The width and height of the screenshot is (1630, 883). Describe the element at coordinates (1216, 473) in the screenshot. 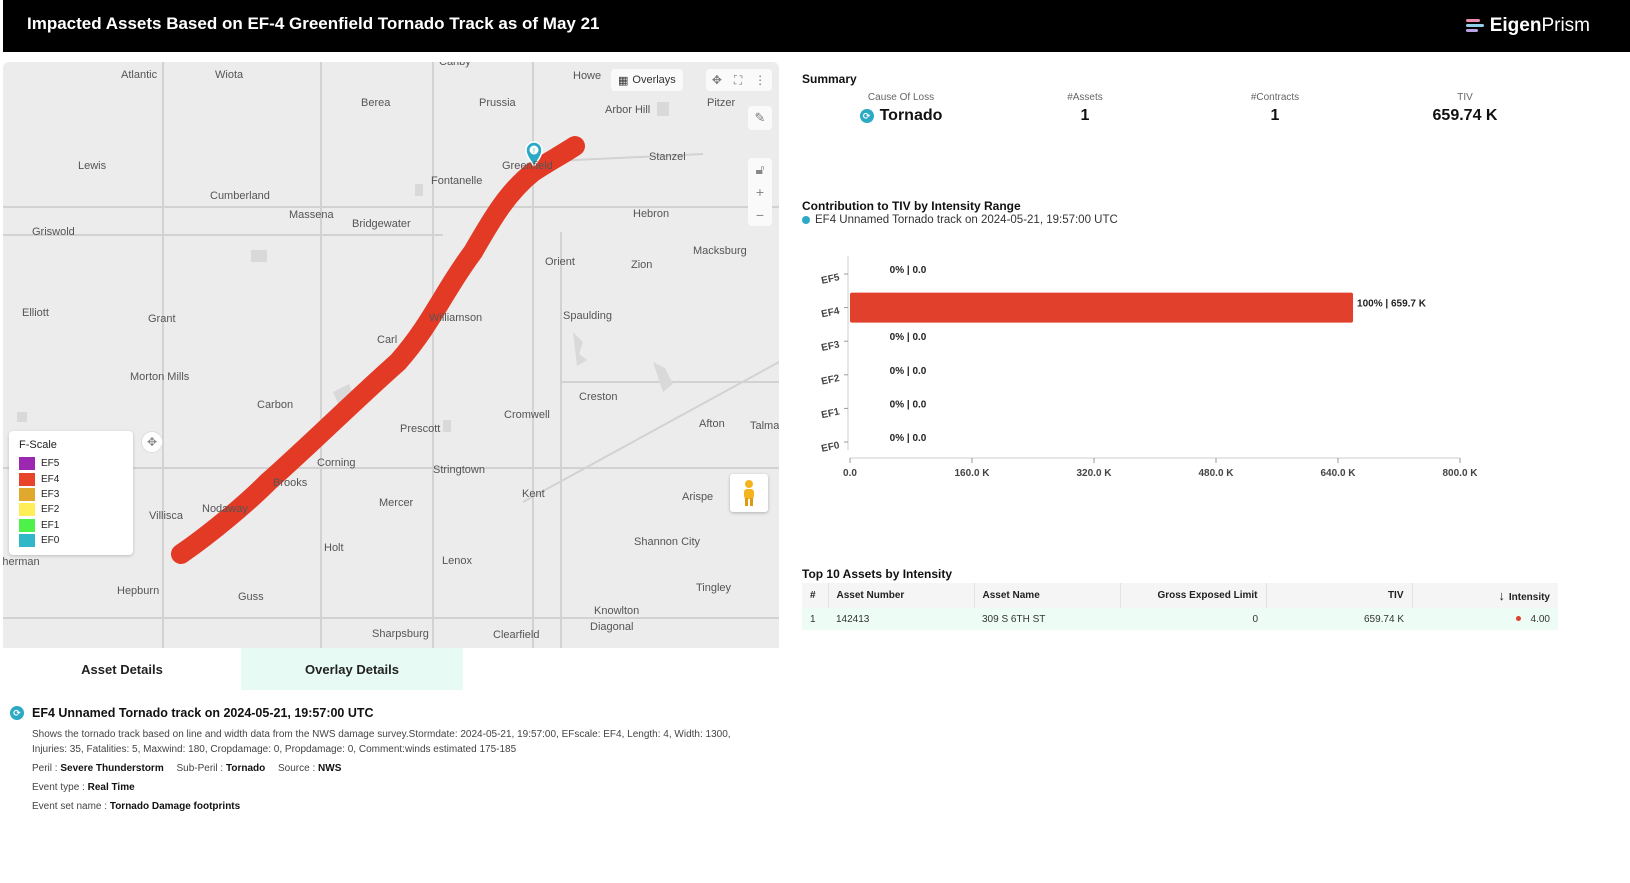

I see `x-tick-label: 480.0 K` at that location.